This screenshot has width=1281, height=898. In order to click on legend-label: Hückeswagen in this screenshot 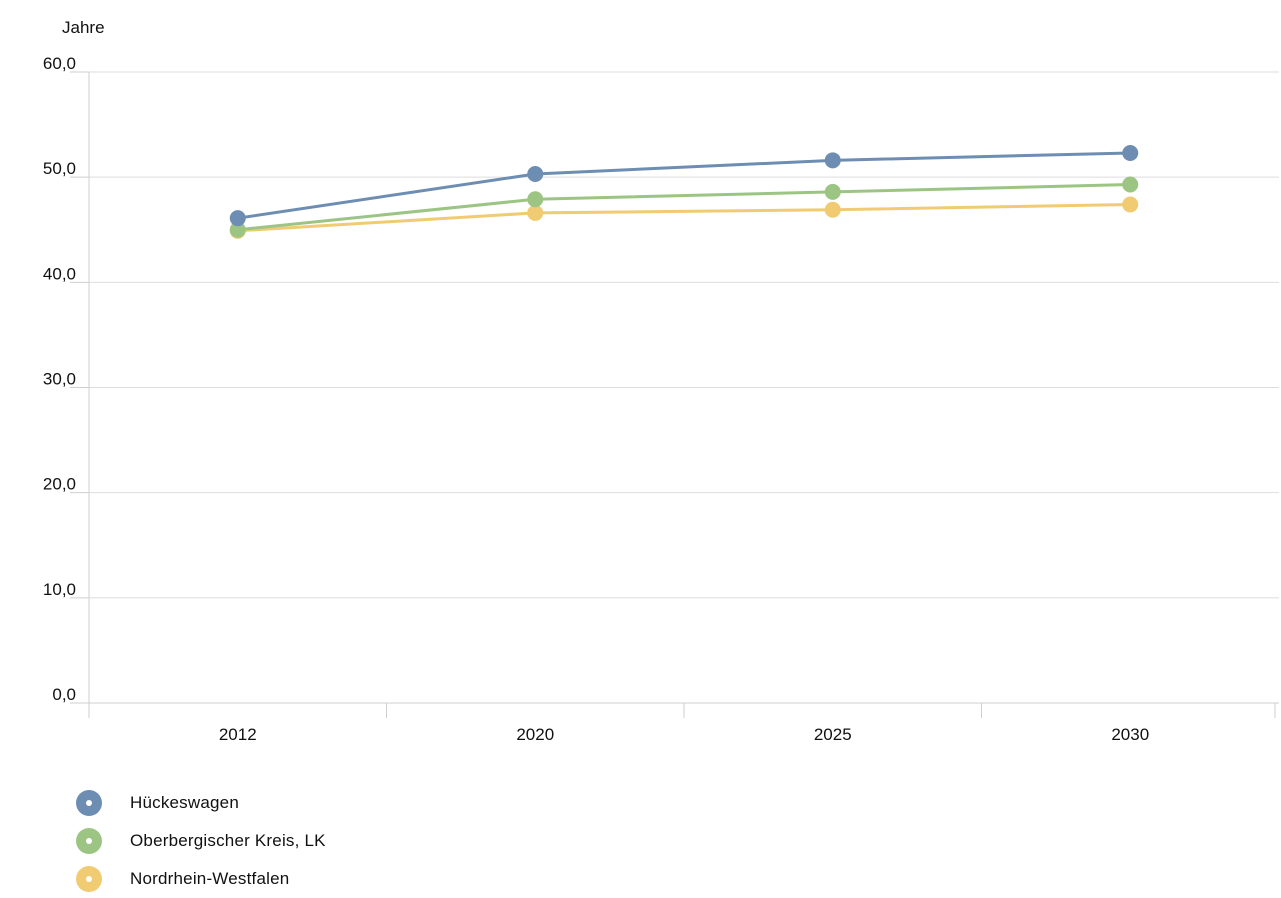, I will do `click(184, 802)`.